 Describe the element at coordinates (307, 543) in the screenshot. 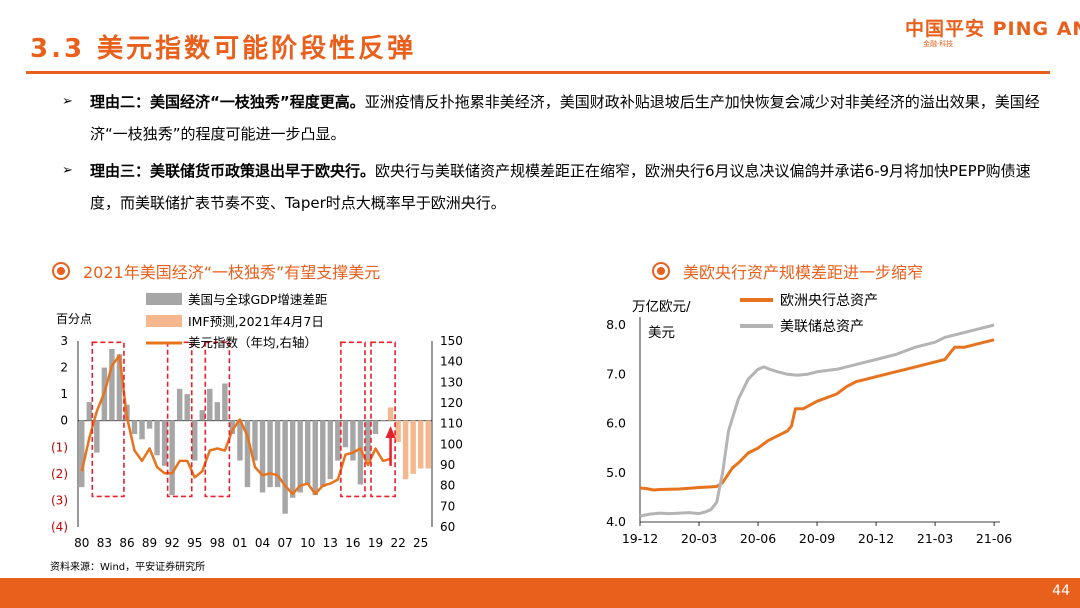

I see `x-tick-label: 10` at that location.